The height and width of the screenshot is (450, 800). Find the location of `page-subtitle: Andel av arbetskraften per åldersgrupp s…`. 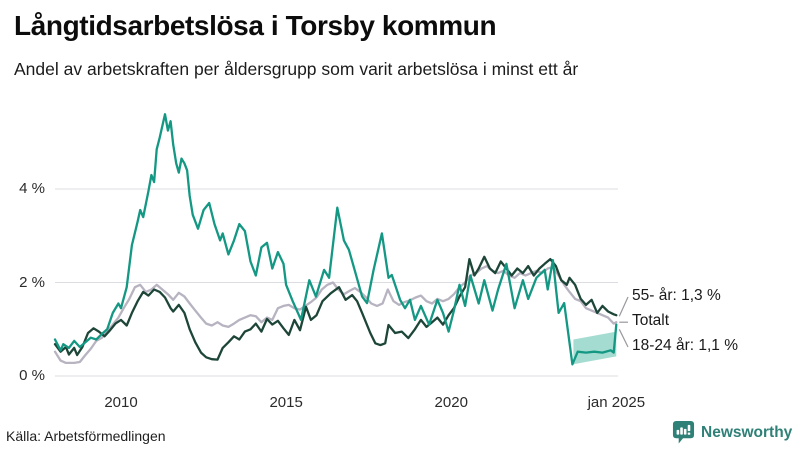

page-subtitle: Andel av arbetskraften per åldersgrupp s… is located at coordinates (296, 69).